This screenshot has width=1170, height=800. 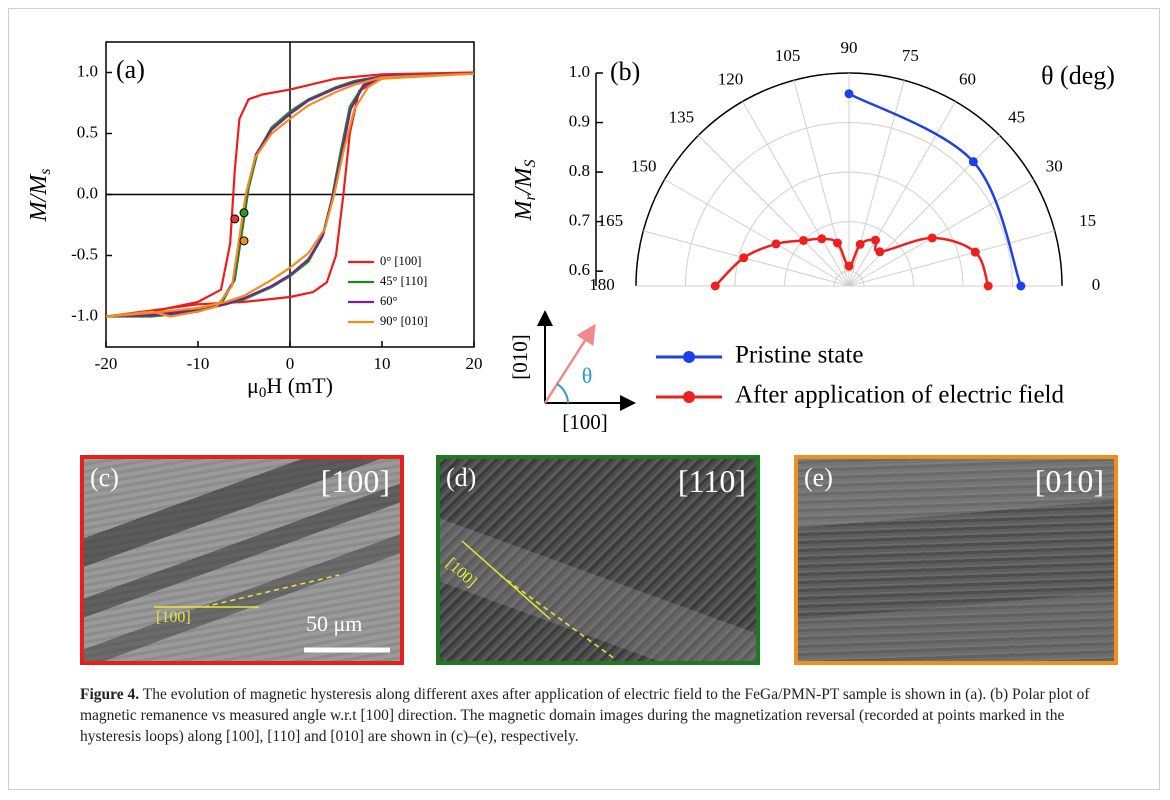 What do you see at coordinates (682, 116) in the screenshot?
I see `angle-tick-label: 135` at bounding box center [682, 116].